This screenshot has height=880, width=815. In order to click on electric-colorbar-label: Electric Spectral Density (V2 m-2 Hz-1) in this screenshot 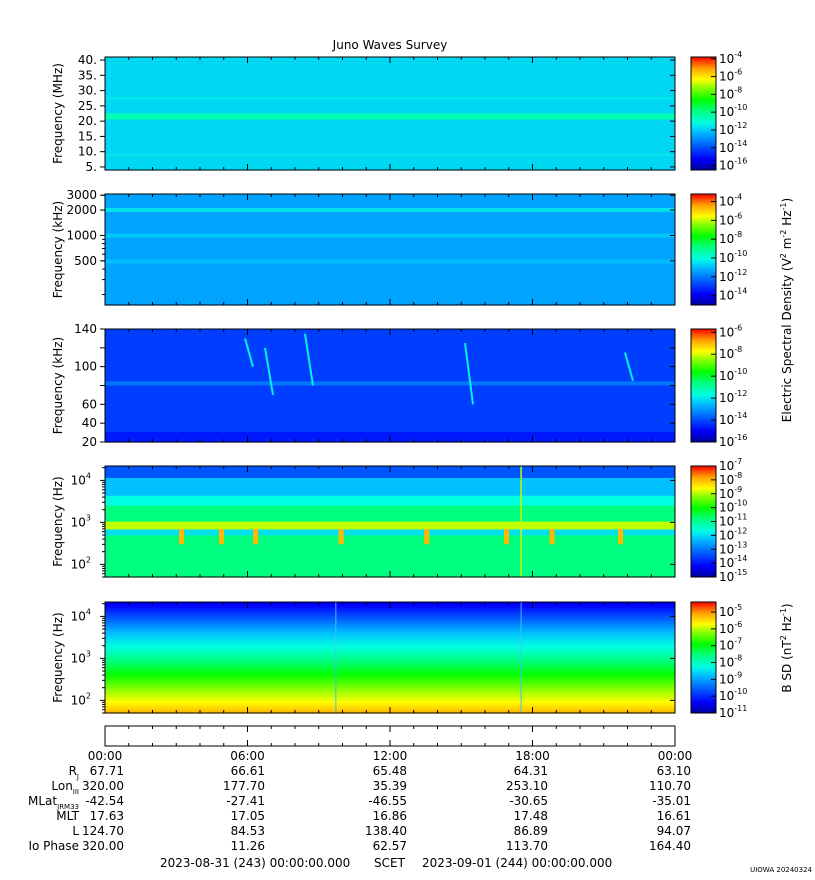, I will do `click(786, 310)`.